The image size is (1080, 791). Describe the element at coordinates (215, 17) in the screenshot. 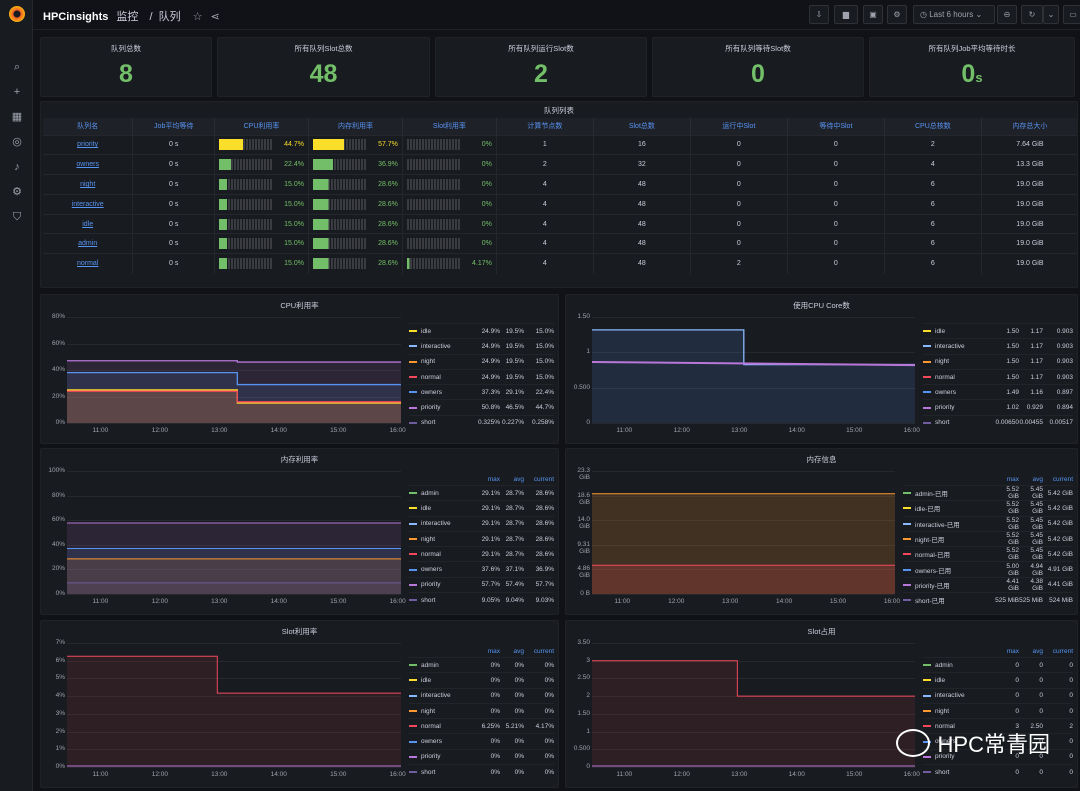

I see `share-icon: ⋖` at that location.